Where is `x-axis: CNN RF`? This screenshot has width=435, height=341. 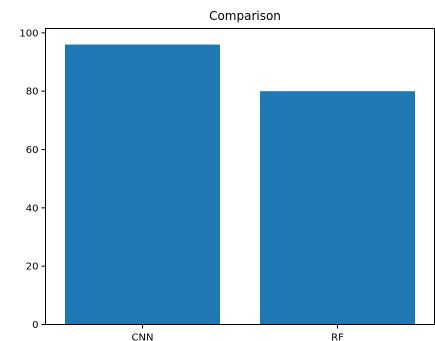
x-axis: CNN RF is located at coordinates (238, 332).